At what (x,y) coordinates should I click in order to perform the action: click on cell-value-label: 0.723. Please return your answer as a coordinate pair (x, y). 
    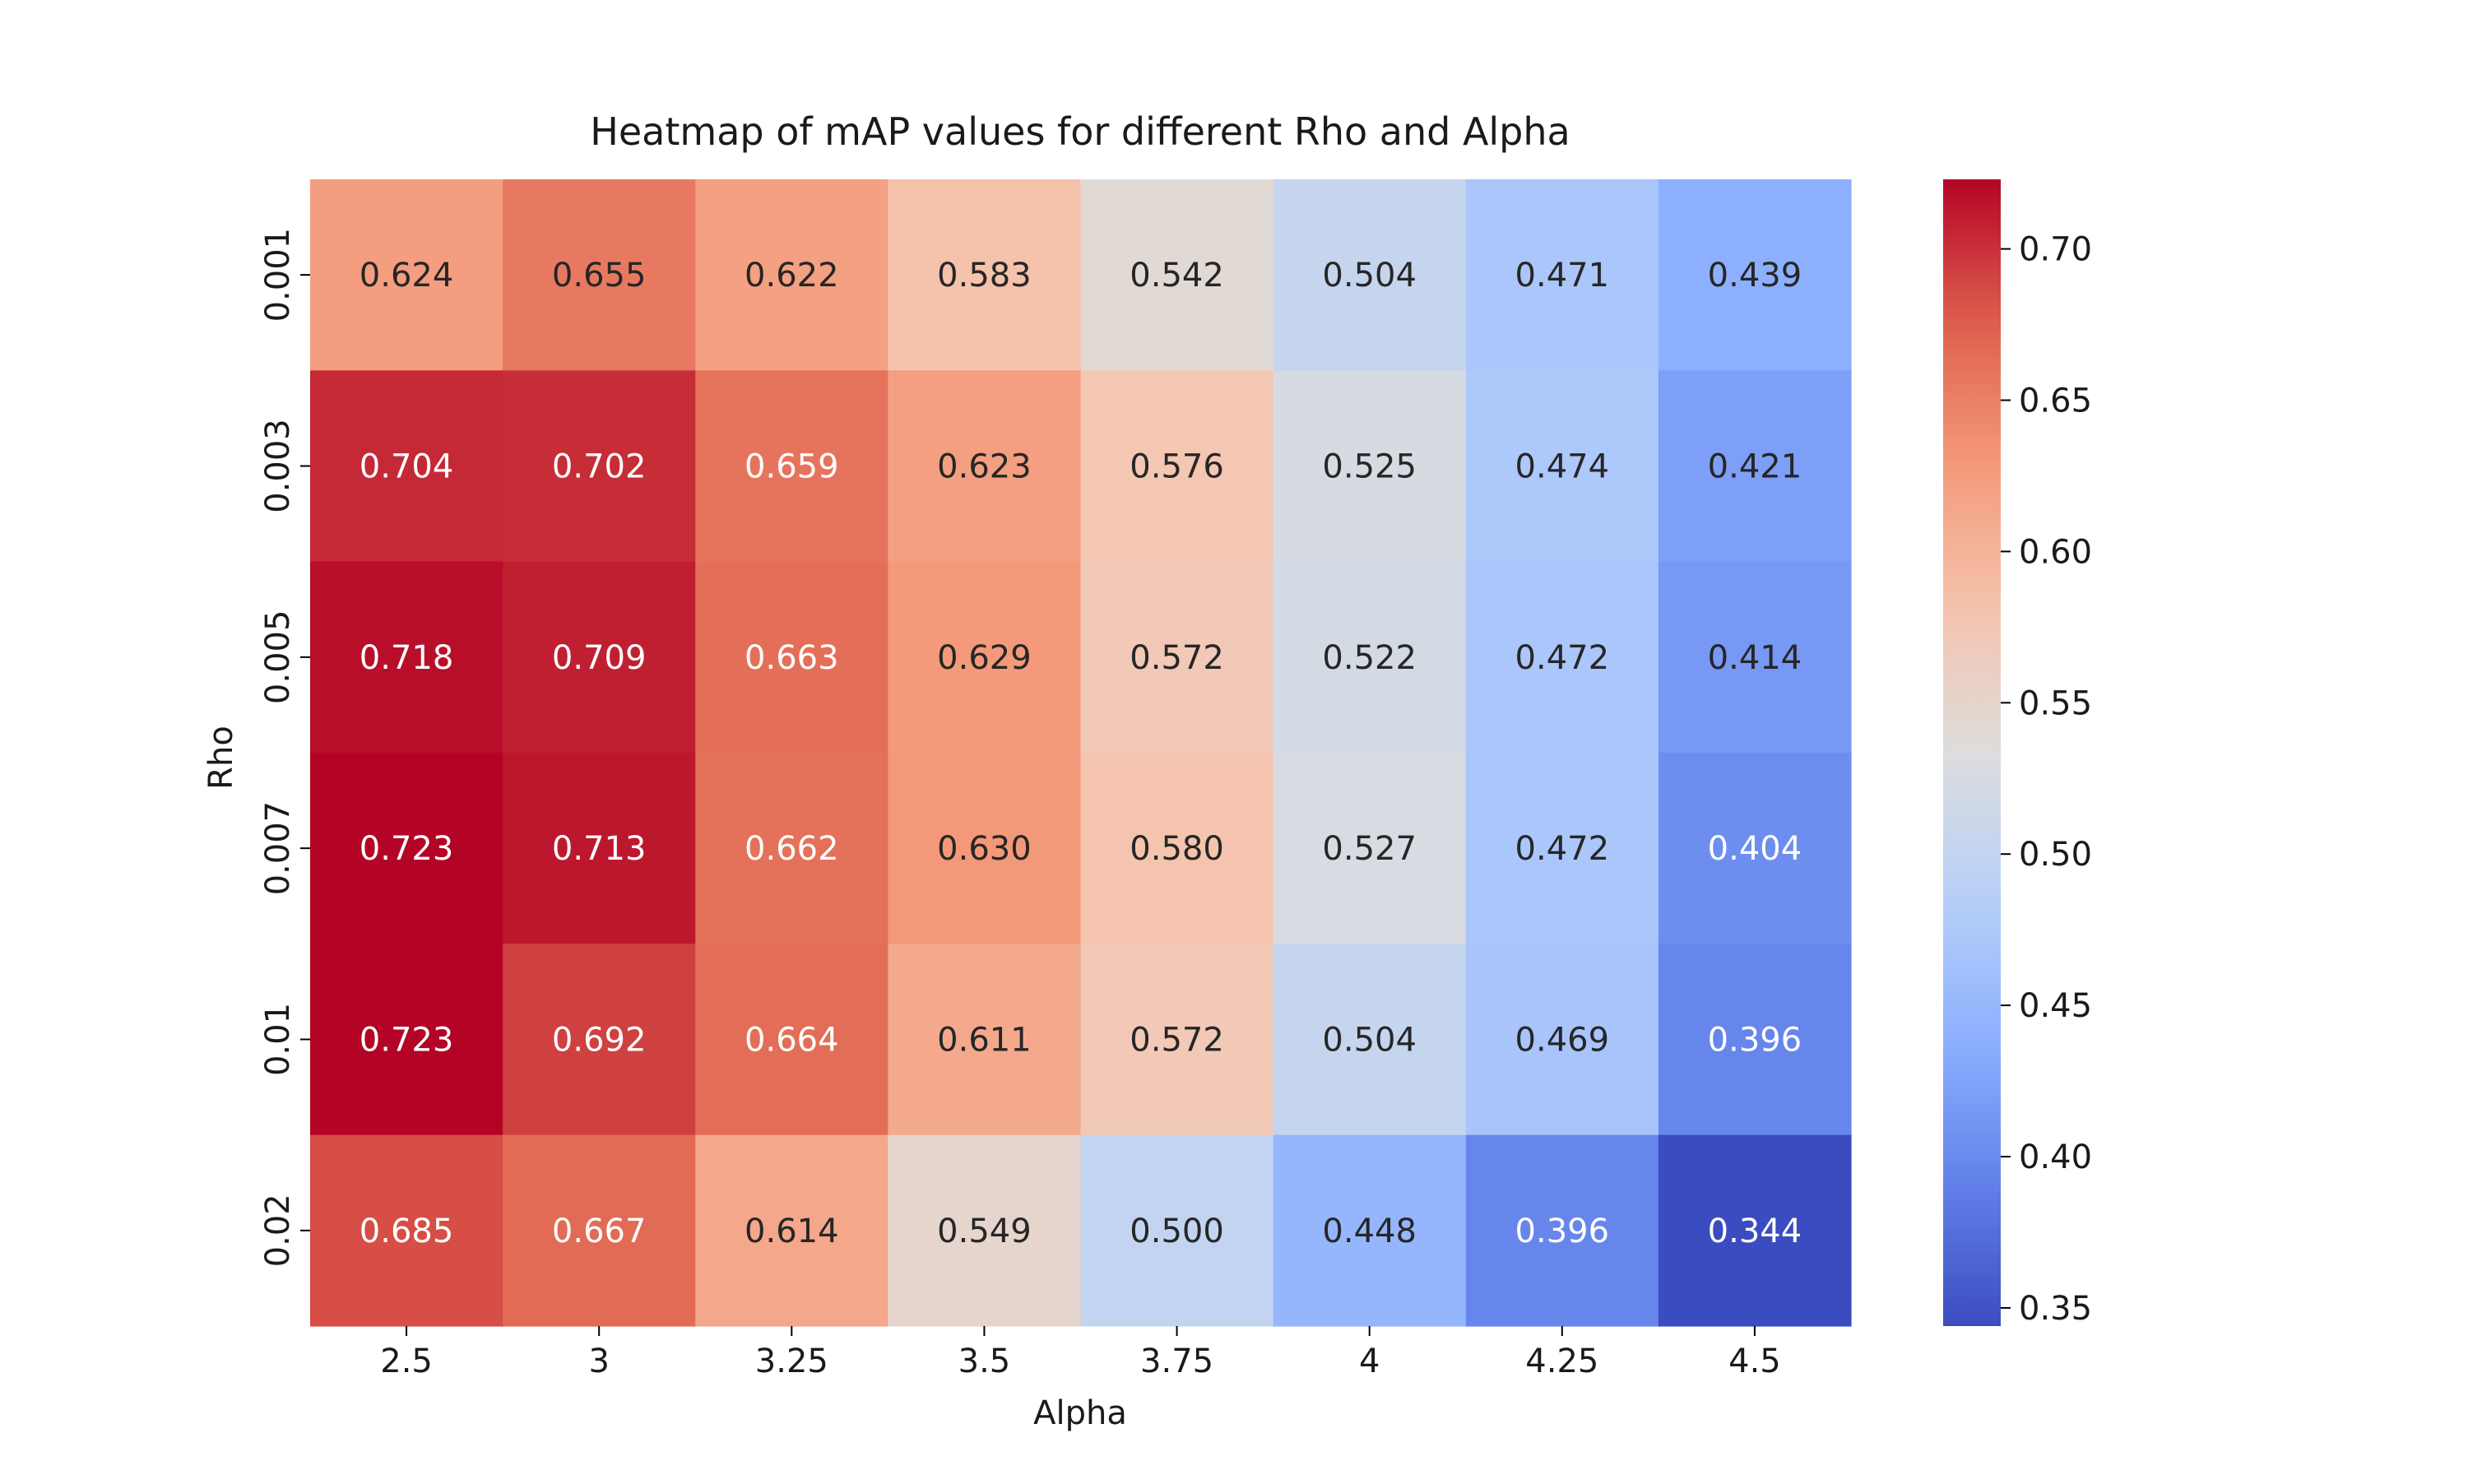
    Looking at the image, I should click on (407, 1041).